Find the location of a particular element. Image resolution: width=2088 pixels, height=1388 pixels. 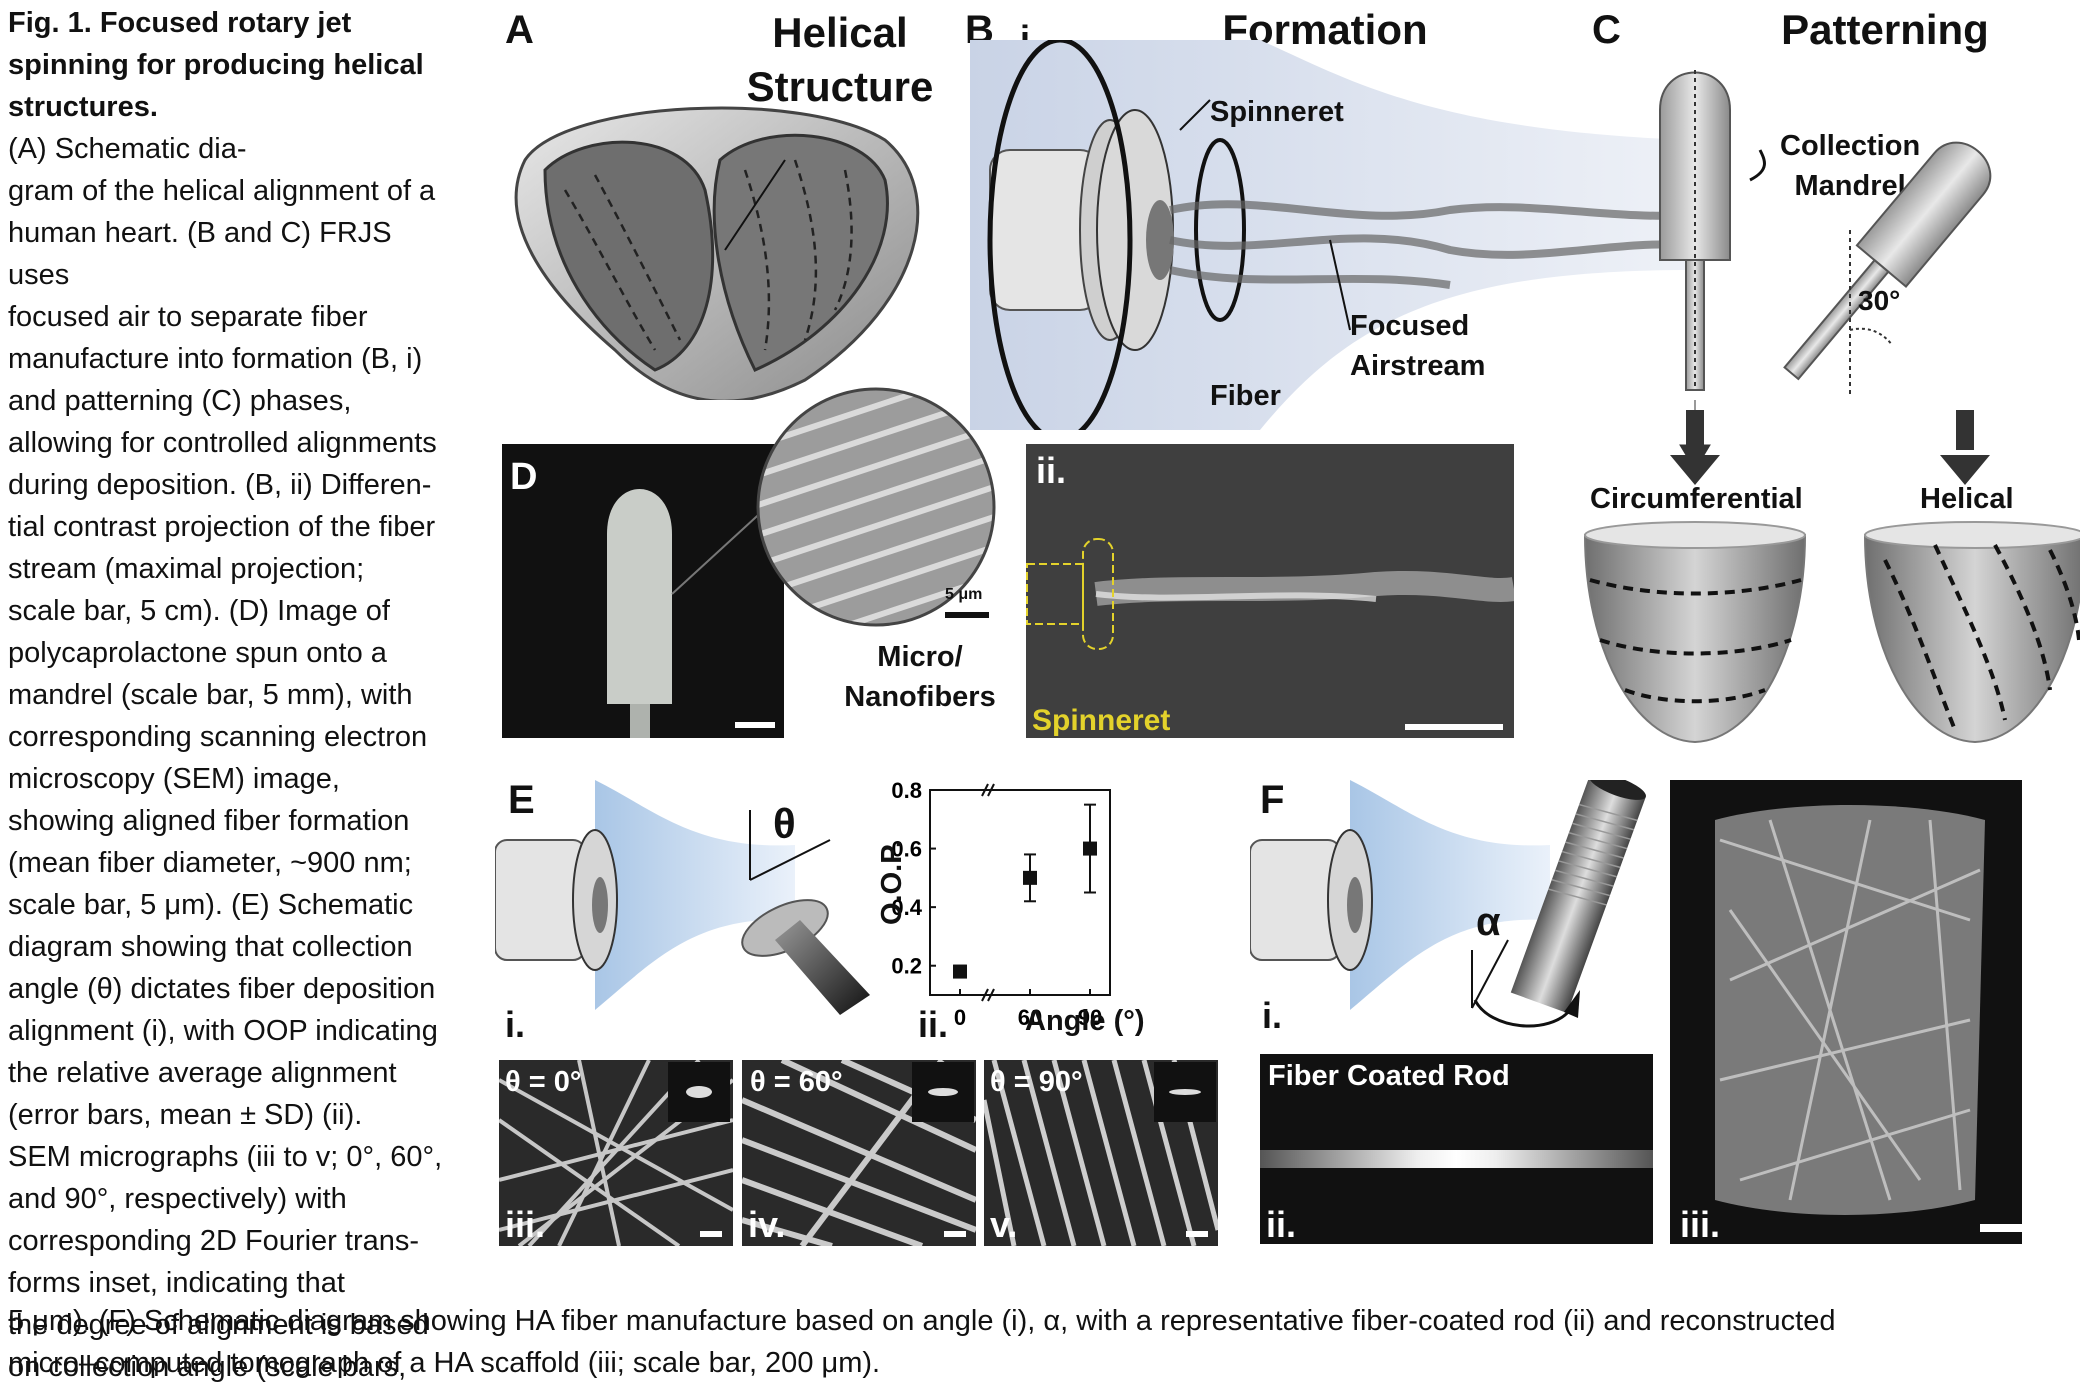

x-tick-label: 0 is located at coordinates (960, 1017).